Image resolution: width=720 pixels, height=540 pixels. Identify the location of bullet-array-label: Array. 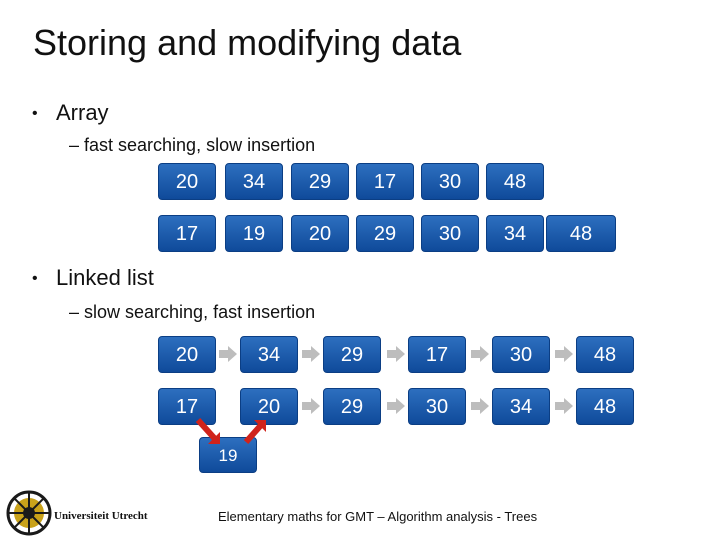
(82, 112).